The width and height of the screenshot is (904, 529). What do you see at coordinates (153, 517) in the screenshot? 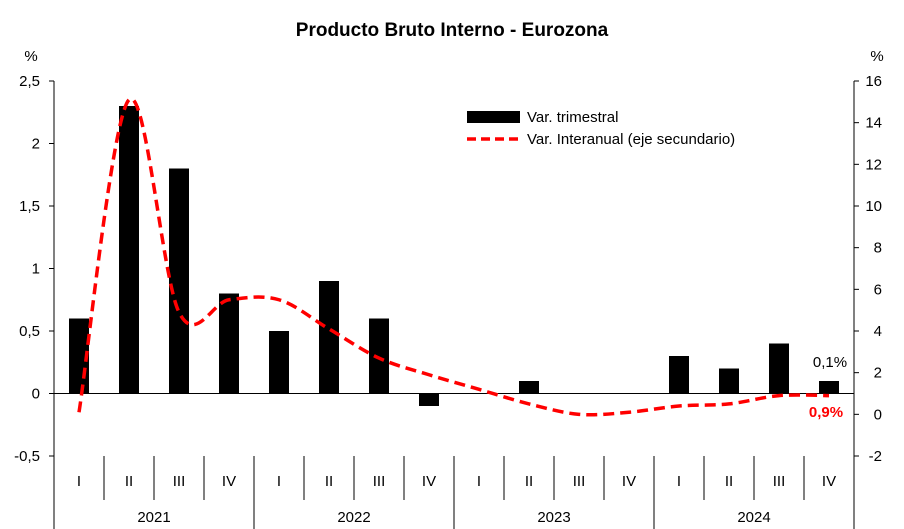
I see `year-label: 2021` at bounding box center [153, 517].